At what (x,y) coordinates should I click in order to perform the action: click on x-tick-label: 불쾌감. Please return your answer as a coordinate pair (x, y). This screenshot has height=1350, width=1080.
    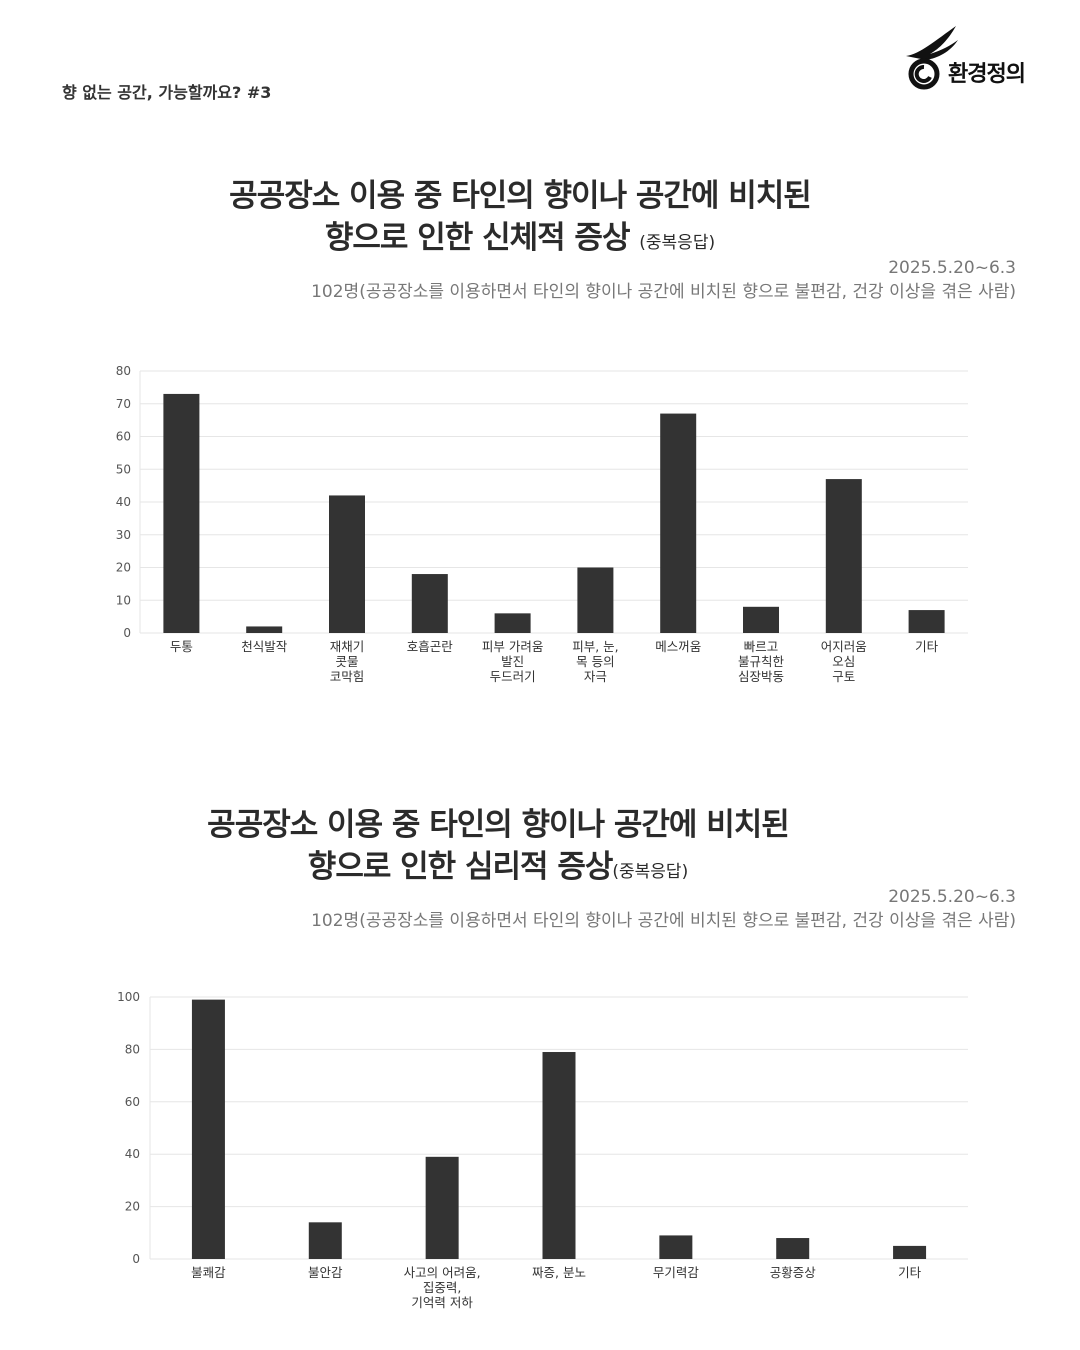
    Looking at the image, I should click on (208, 1272).